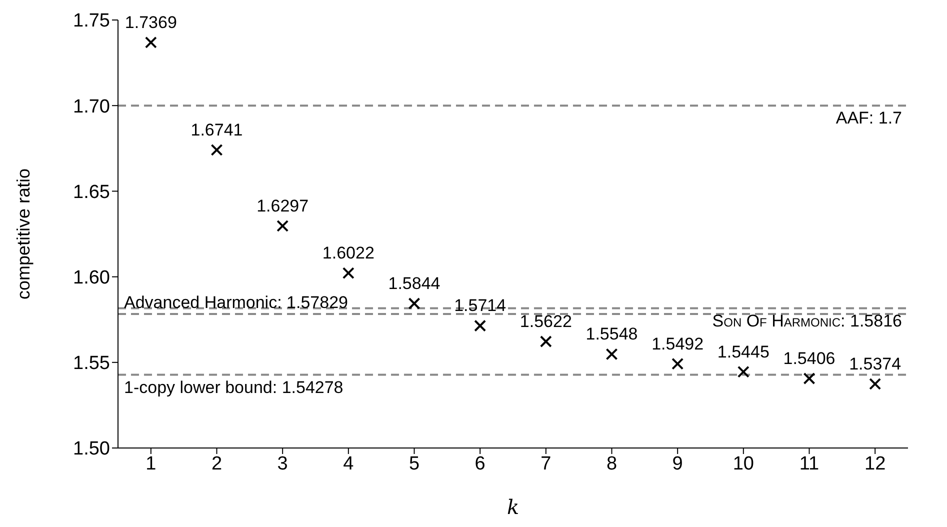 The width and height of the screenshot is (947, 527). I want to click on y-tick-label: 1.65, so click(91, 192).